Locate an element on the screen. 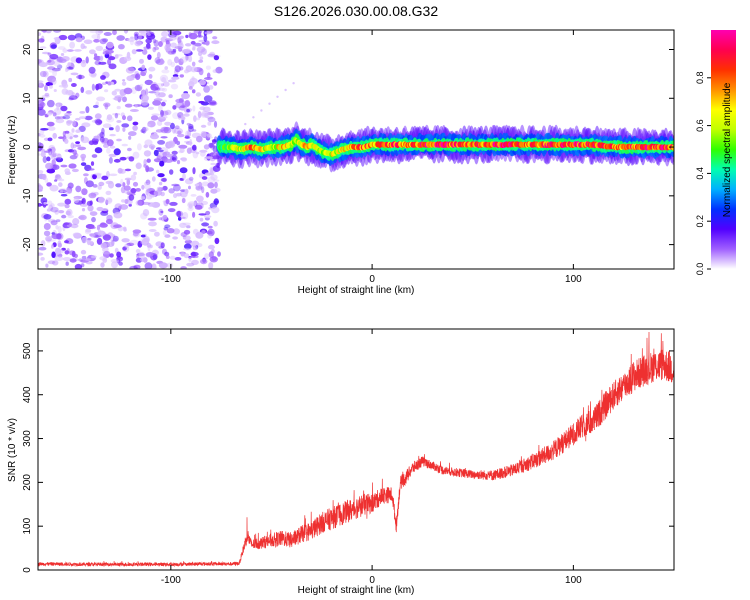  y-tick-label: 400 is located at coordinates (27, 394).